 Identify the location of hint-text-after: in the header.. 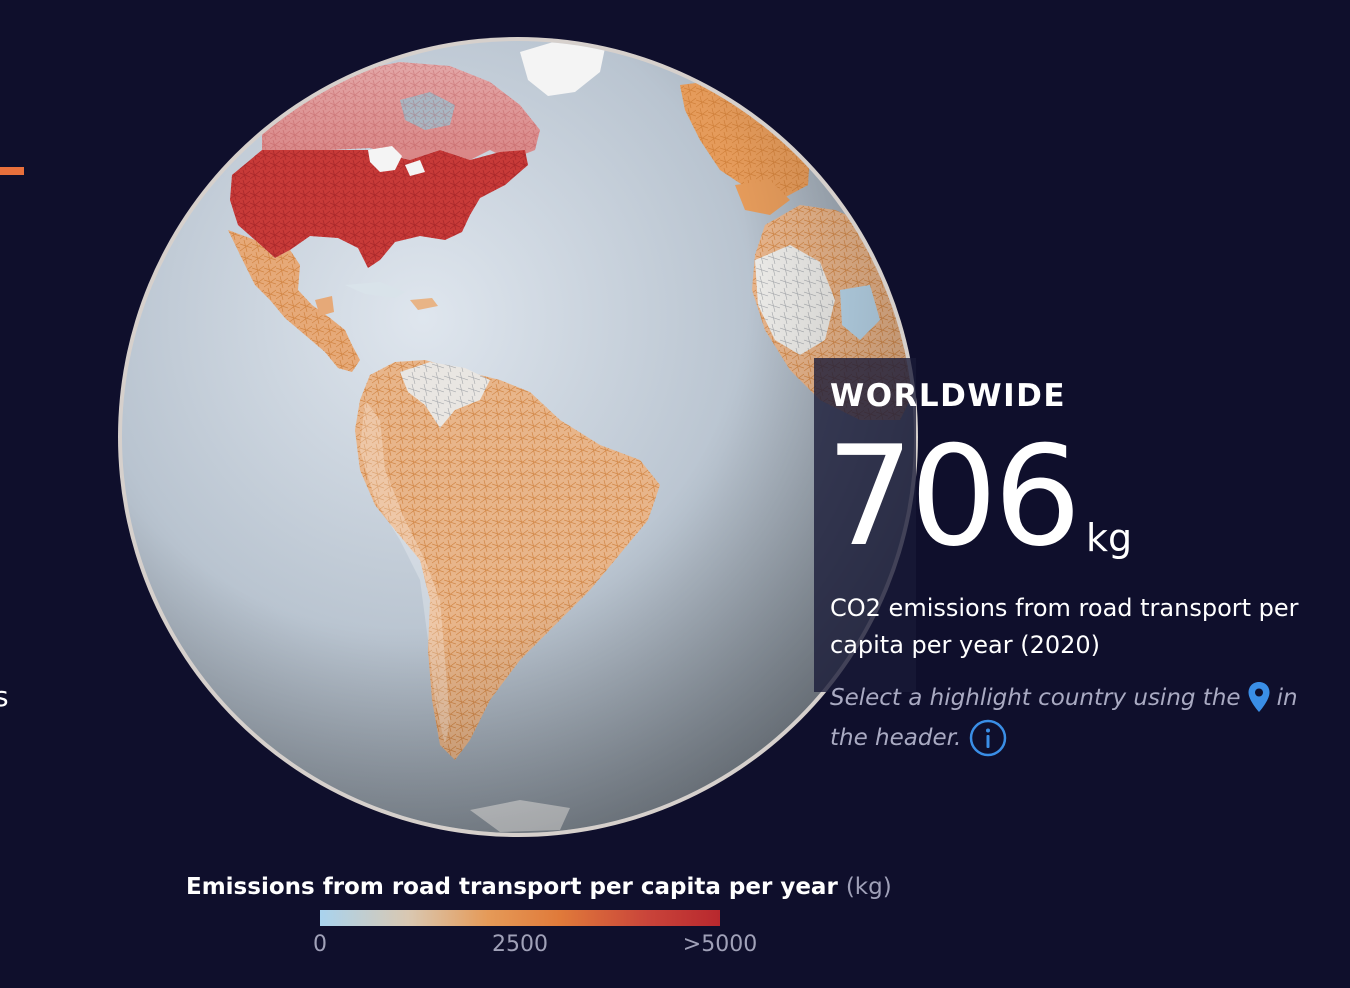
(1064, 718).